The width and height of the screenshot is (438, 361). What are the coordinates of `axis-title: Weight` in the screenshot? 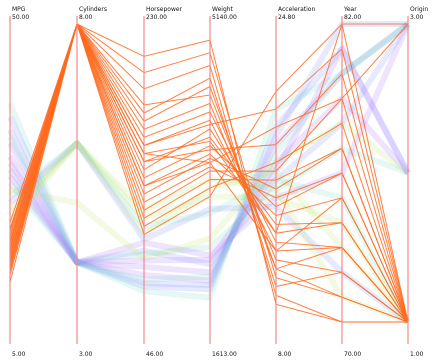 It's located at (223, 9).